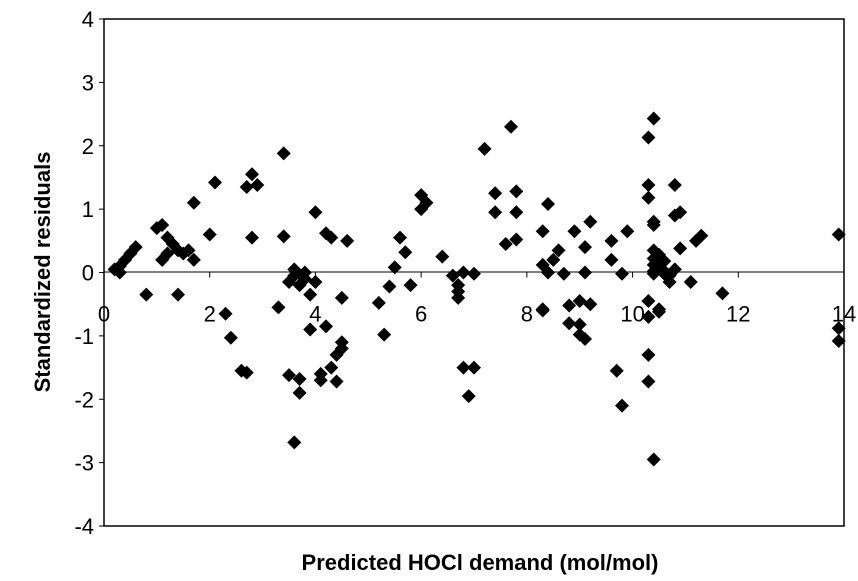 Image resolution: width=858 pixels, height=581 pixels. What do you see at coordinates (88, 146) in the screenshot?
I see `y-tick-label: 2` at bounding box center [88, 146].